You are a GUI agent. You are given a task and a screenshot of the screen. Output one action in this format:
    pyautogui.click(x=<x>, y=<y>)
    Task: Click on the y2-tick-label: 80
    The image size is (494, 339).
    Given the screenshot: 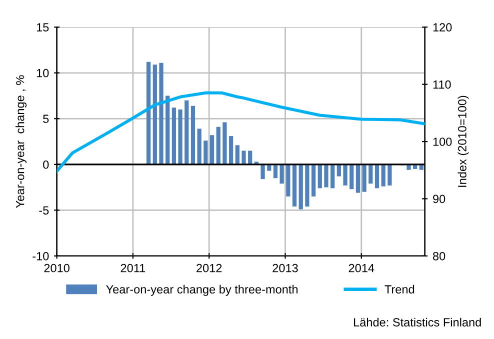 What is the action you would take?
    pyautogui.click(x=439, y=256)
    